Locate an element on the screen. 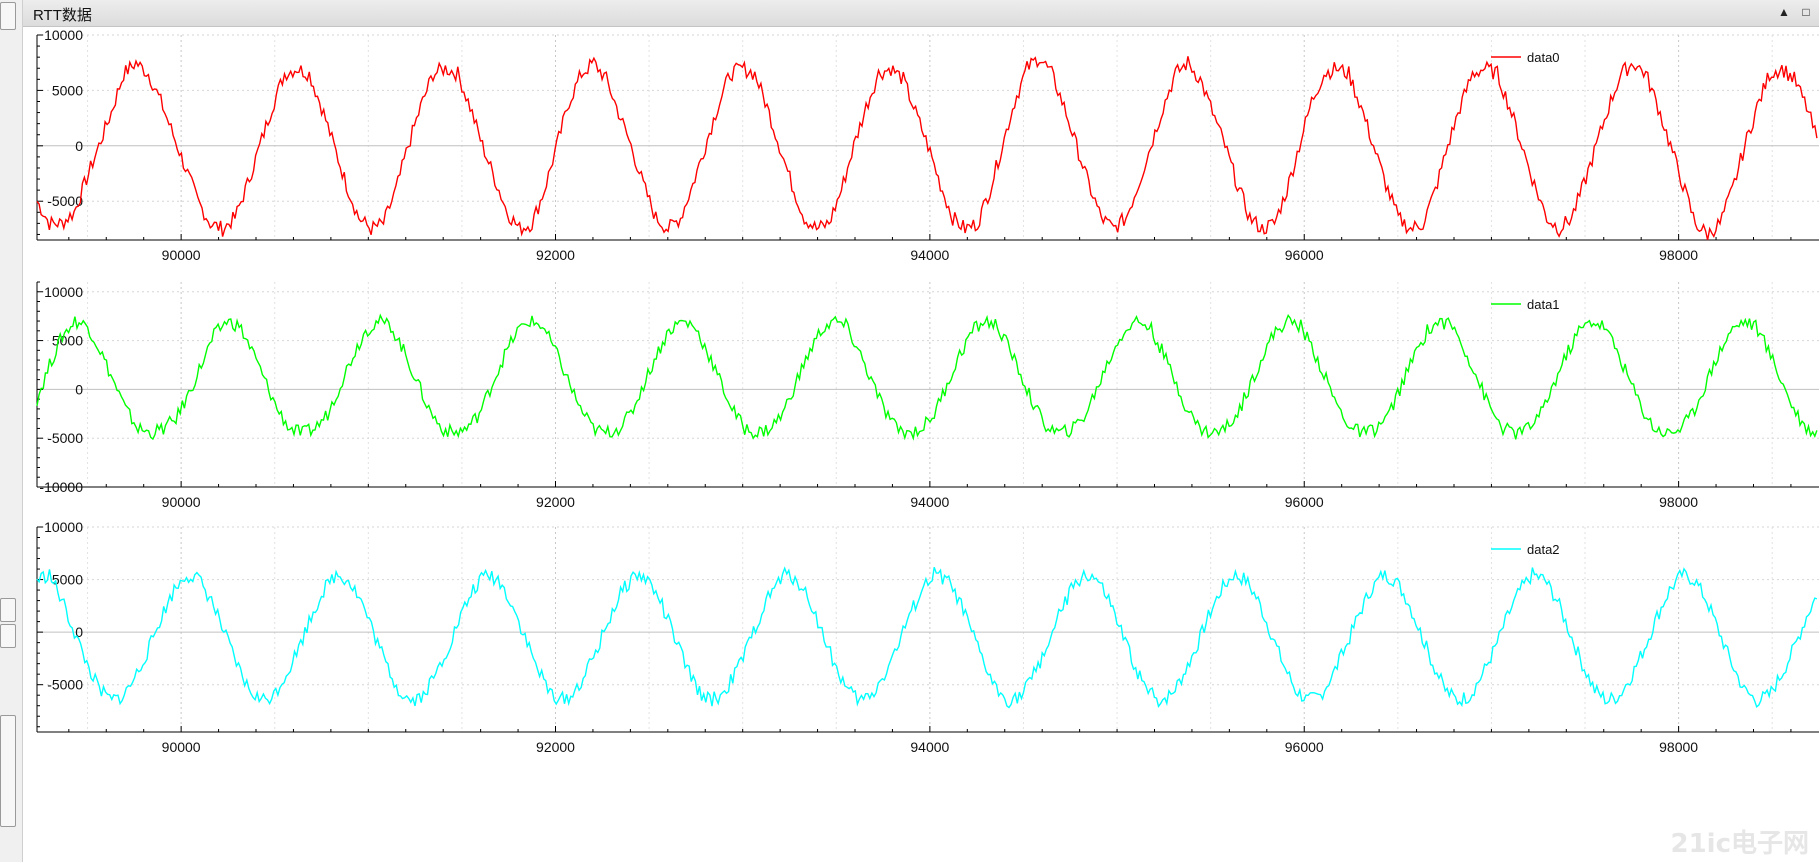  left-panel-button-top is located at coordinates (8, 16).